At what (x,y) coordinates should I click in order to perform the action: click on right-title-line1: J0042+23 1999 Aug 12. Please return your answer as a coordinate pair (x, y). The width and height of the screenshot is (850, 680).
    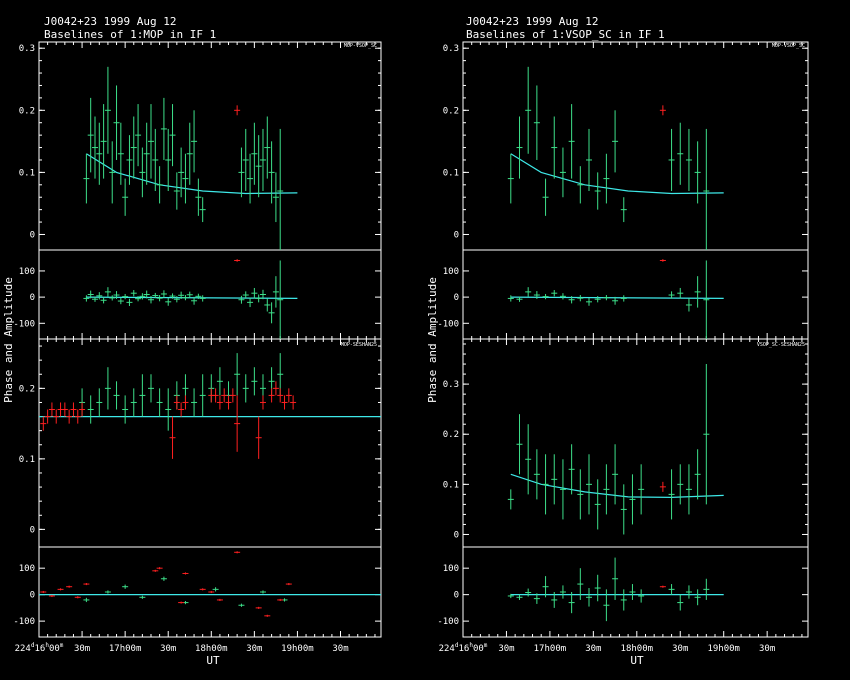
    Looking at the image, I should click on (532, 21).